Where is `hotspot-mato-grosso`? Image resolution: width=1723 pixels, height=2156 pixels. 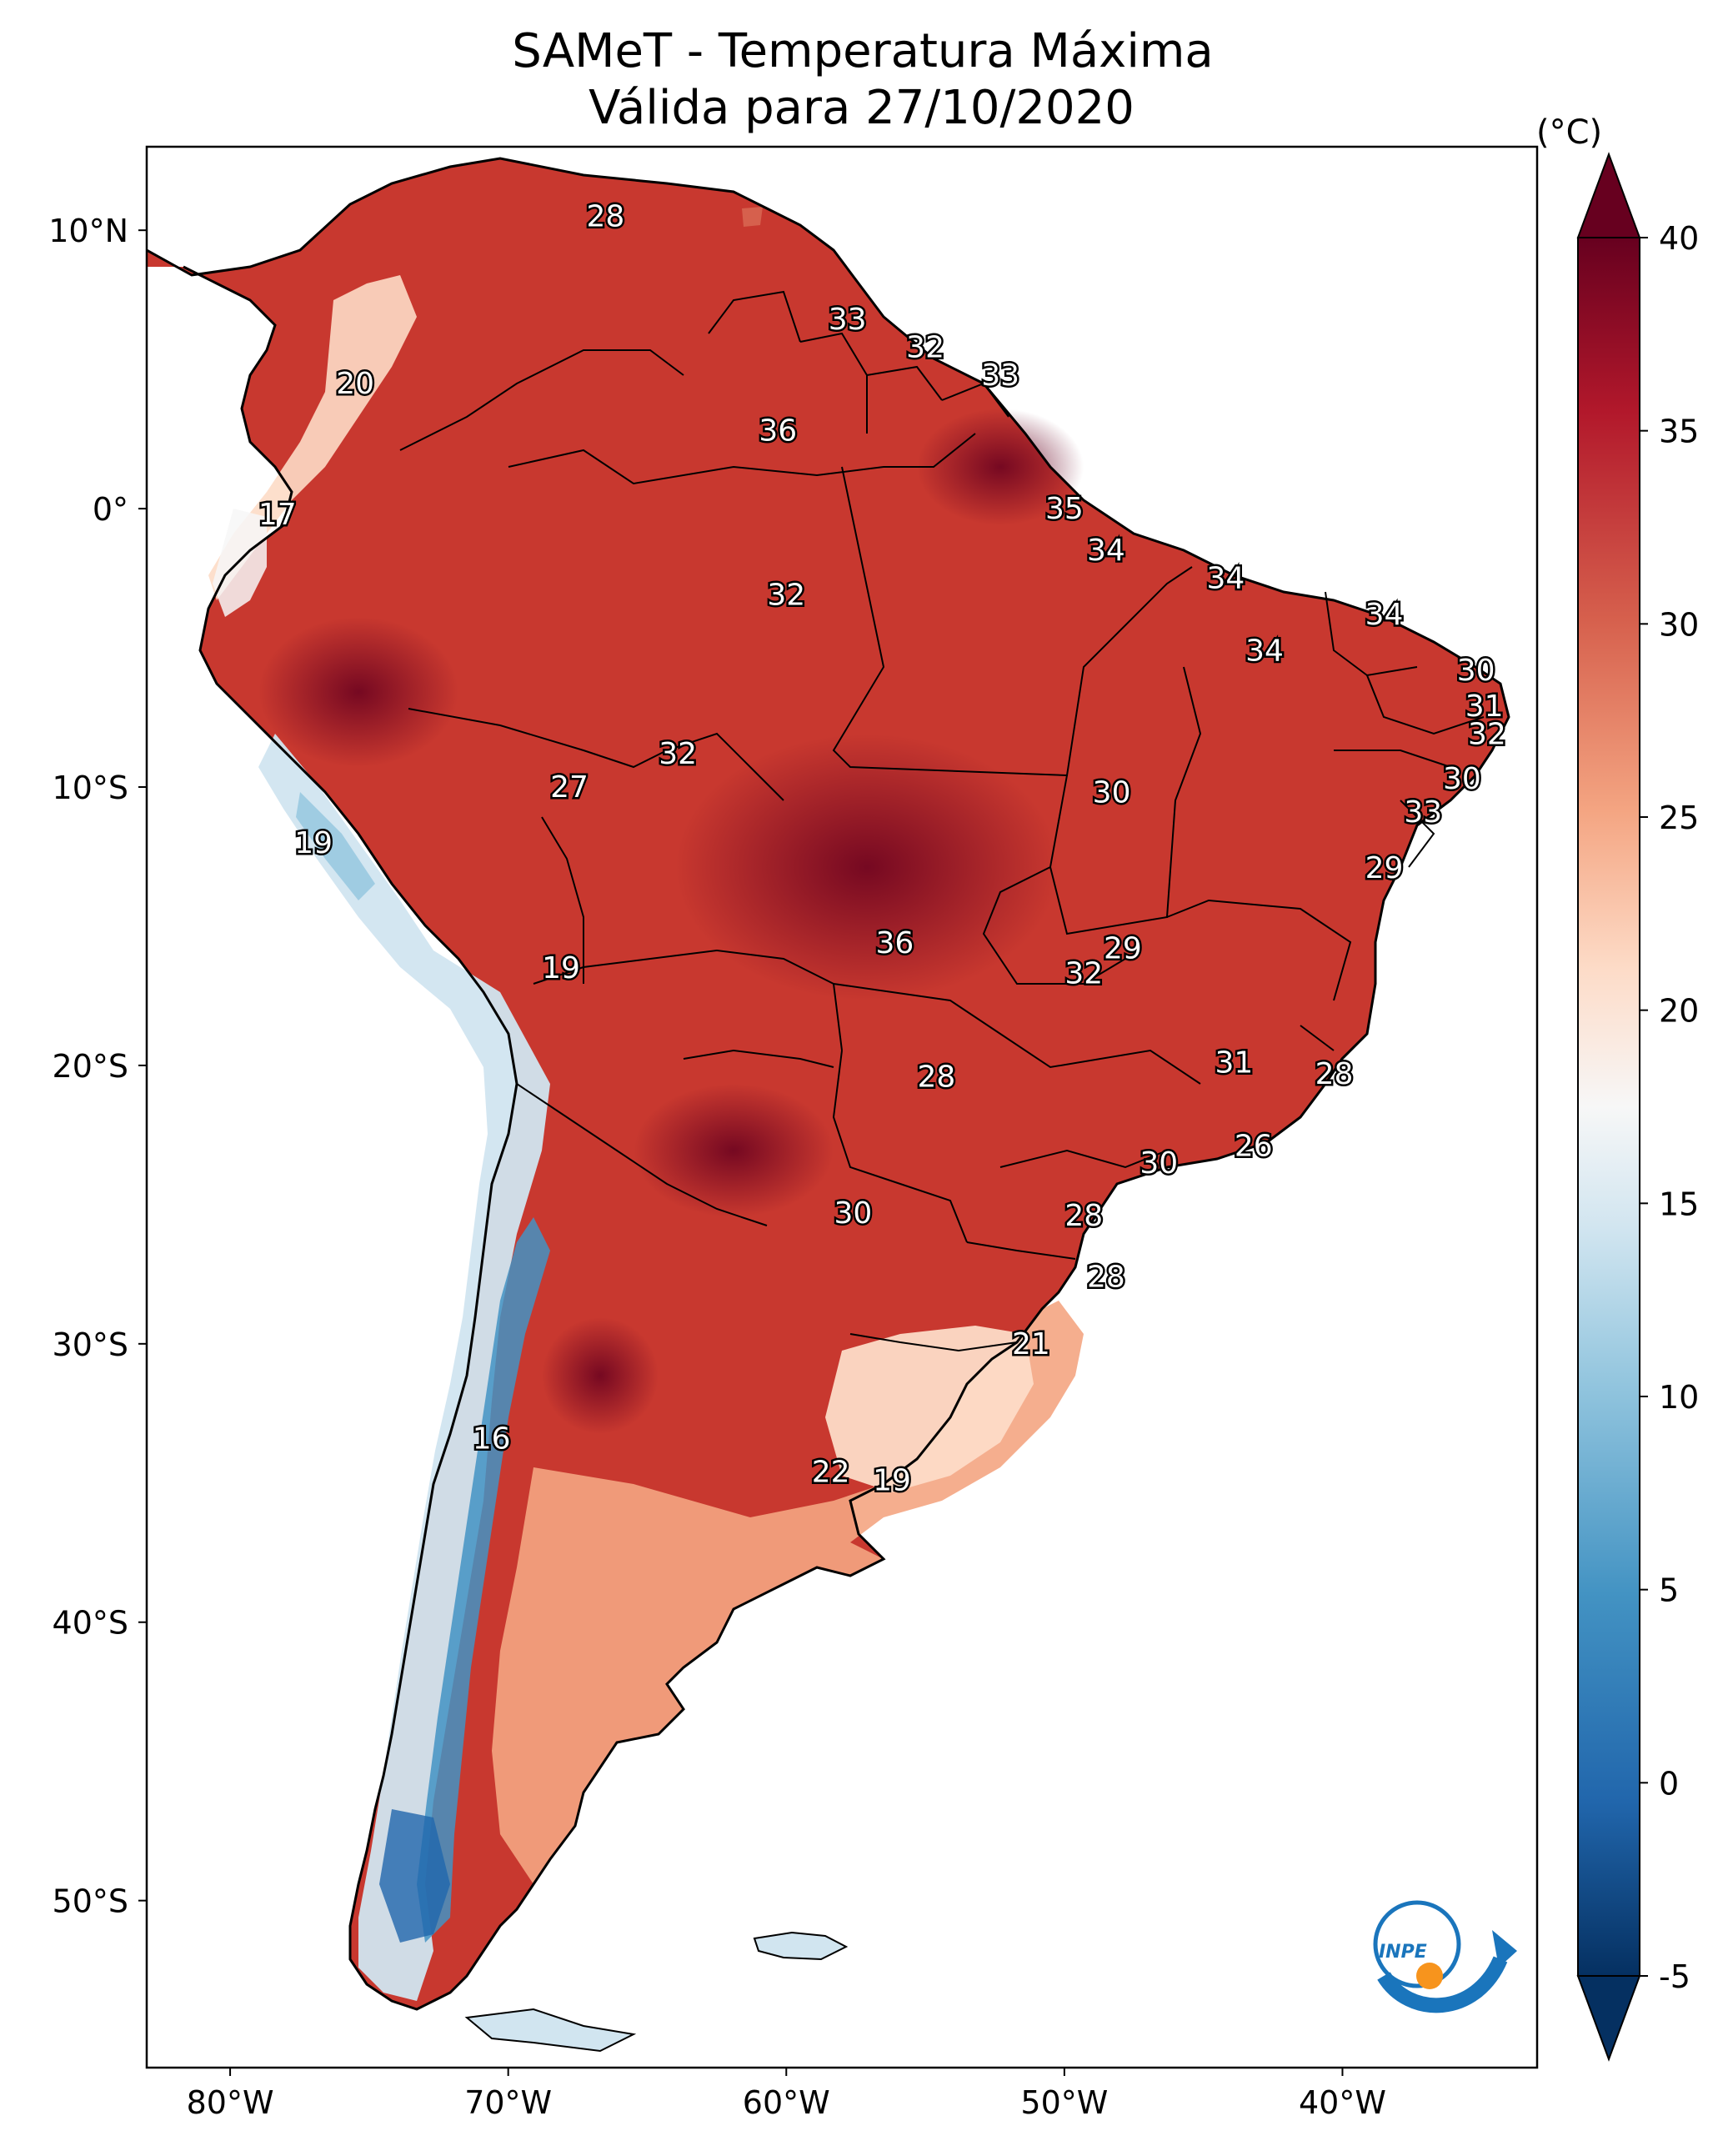
hotspot-mato-grosso is located at coordinates (867, 867).